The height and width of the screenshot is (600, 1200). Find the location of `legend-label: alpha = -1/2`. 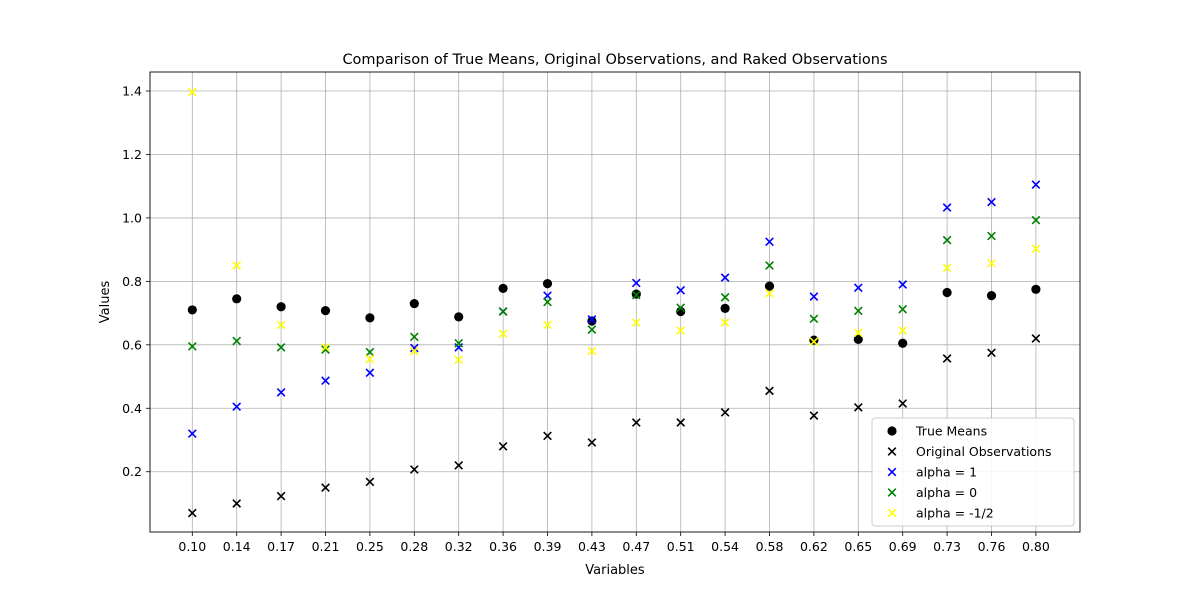

legend-label: alpha = -1/2 is located at coordinates (955, 513).